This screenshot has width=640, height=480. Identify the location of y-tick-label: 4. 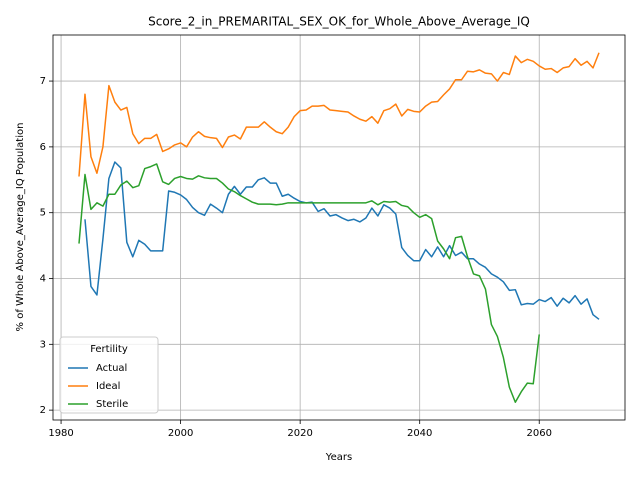
(43, 279).